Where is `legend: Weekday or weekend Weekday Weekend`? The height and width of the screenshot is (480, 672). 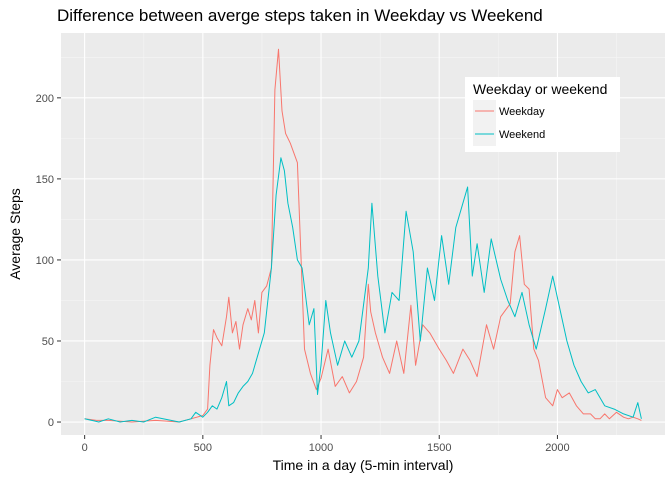 legend: Weekday or weekend Weekday Weekend is located at coordinates (542, 114).